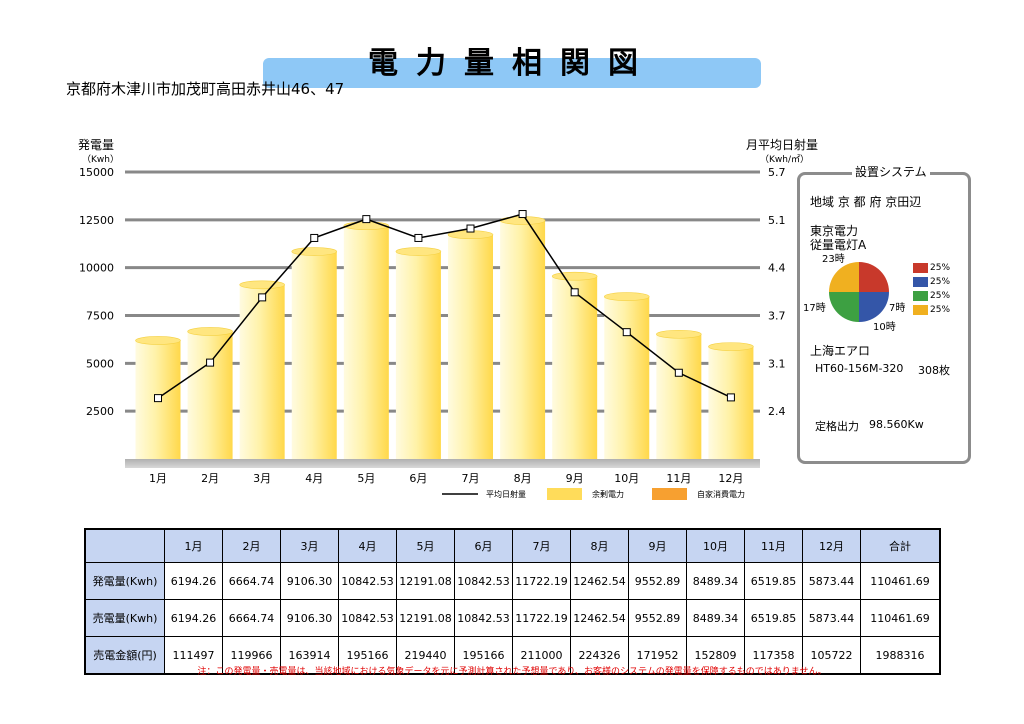 The width and height of the screenshot is (1024, 724). I want to click on x-tick-label: 7月, so click(471, 478).